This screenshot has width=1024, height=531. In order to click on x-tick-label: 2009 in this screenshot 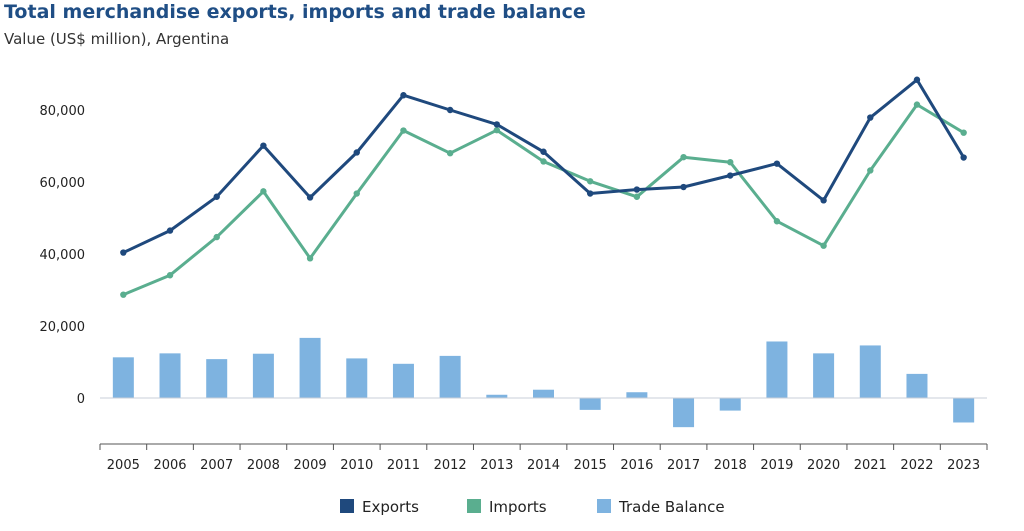, I will do `click(310, 465)`.